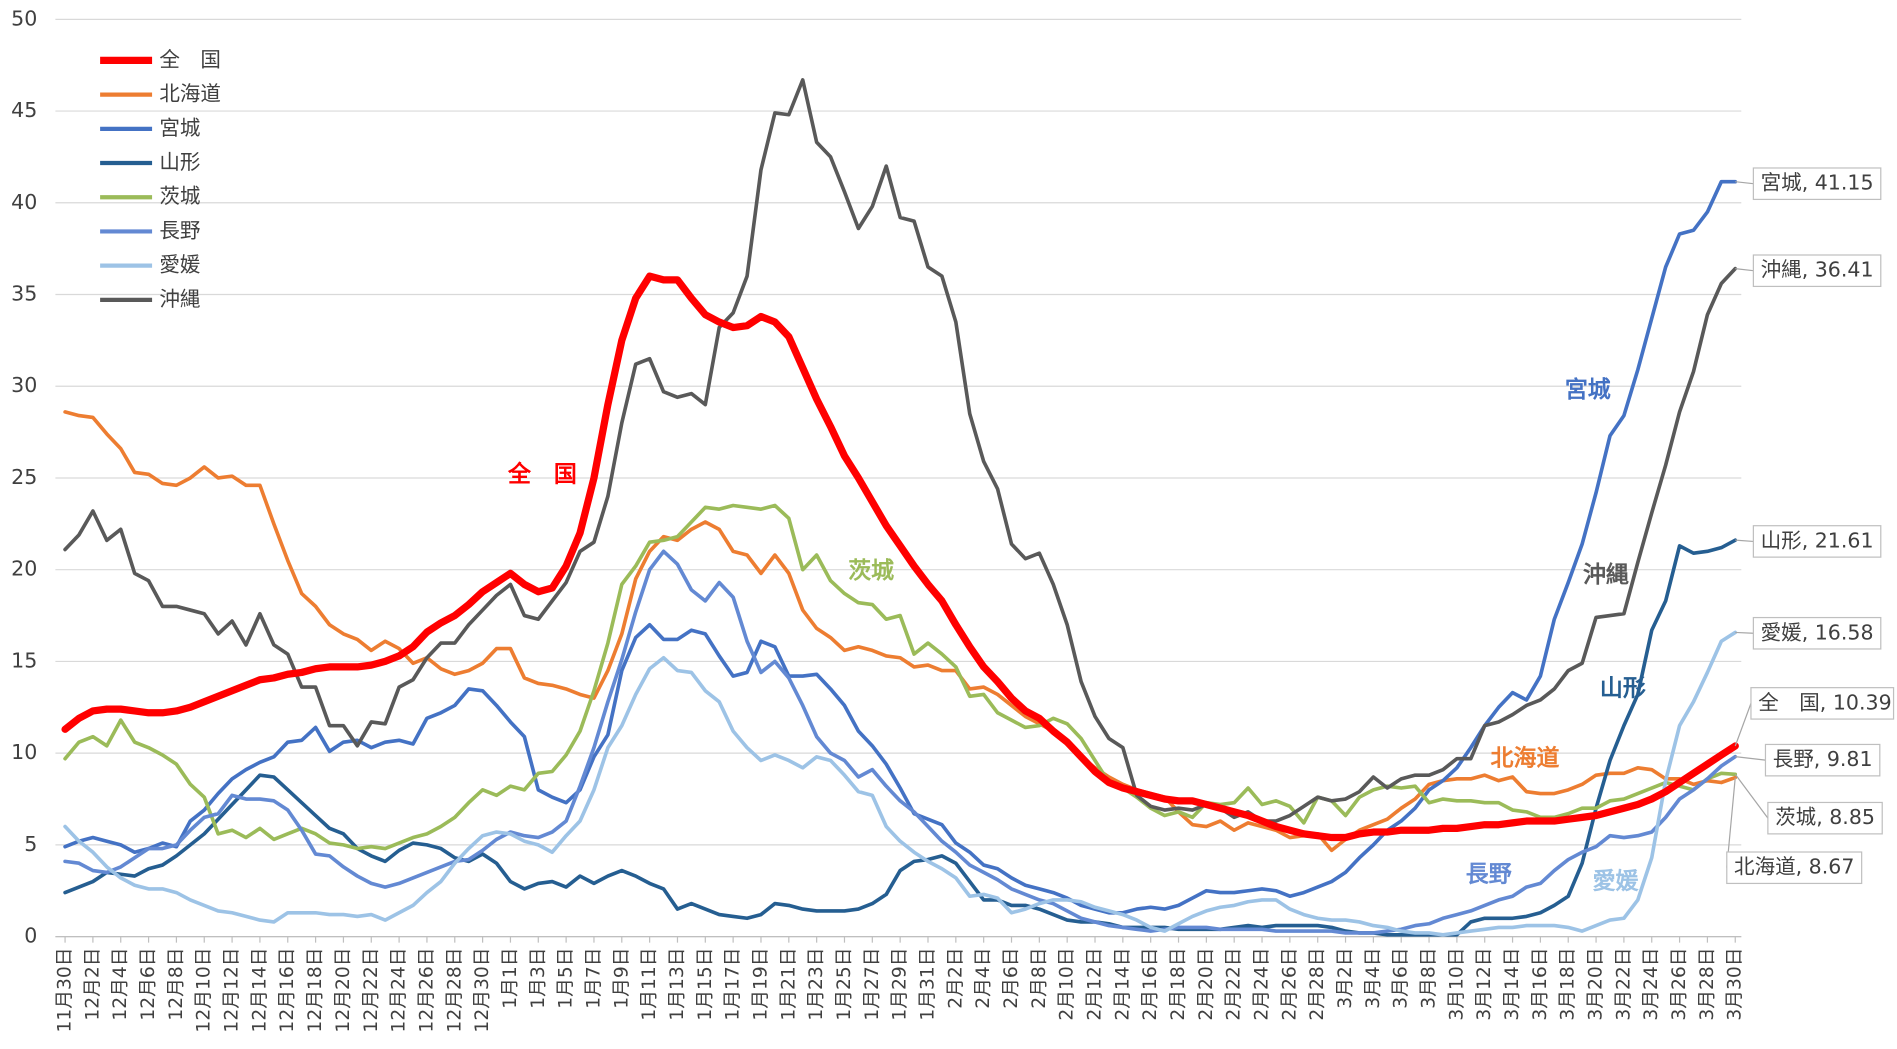  I want to click on x-tick-label: 3月8日, so click(1429, 977).